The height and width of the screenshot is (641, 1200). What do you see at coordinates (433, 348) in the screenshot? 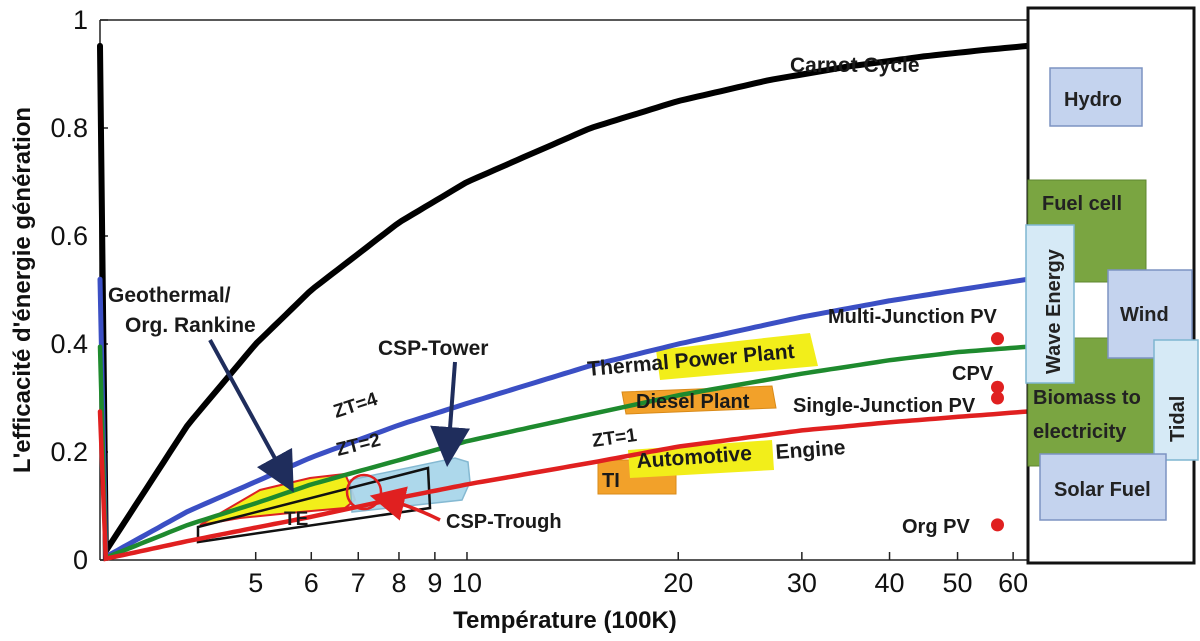
I see `label-csp-tower: CSP-Tower` at bounding box center [433, 348].